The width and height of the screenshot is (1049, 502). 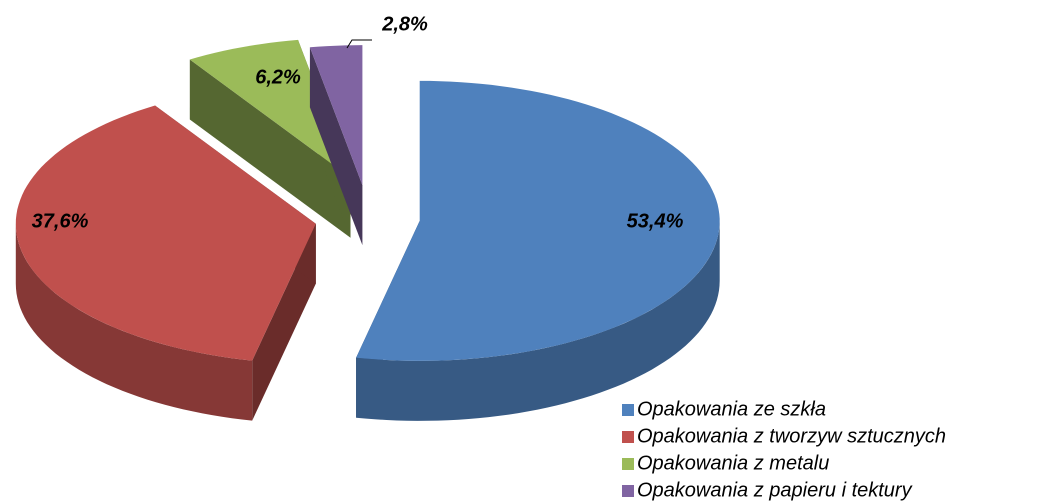 I want to click on leader-line, so click(x=359, y=44).